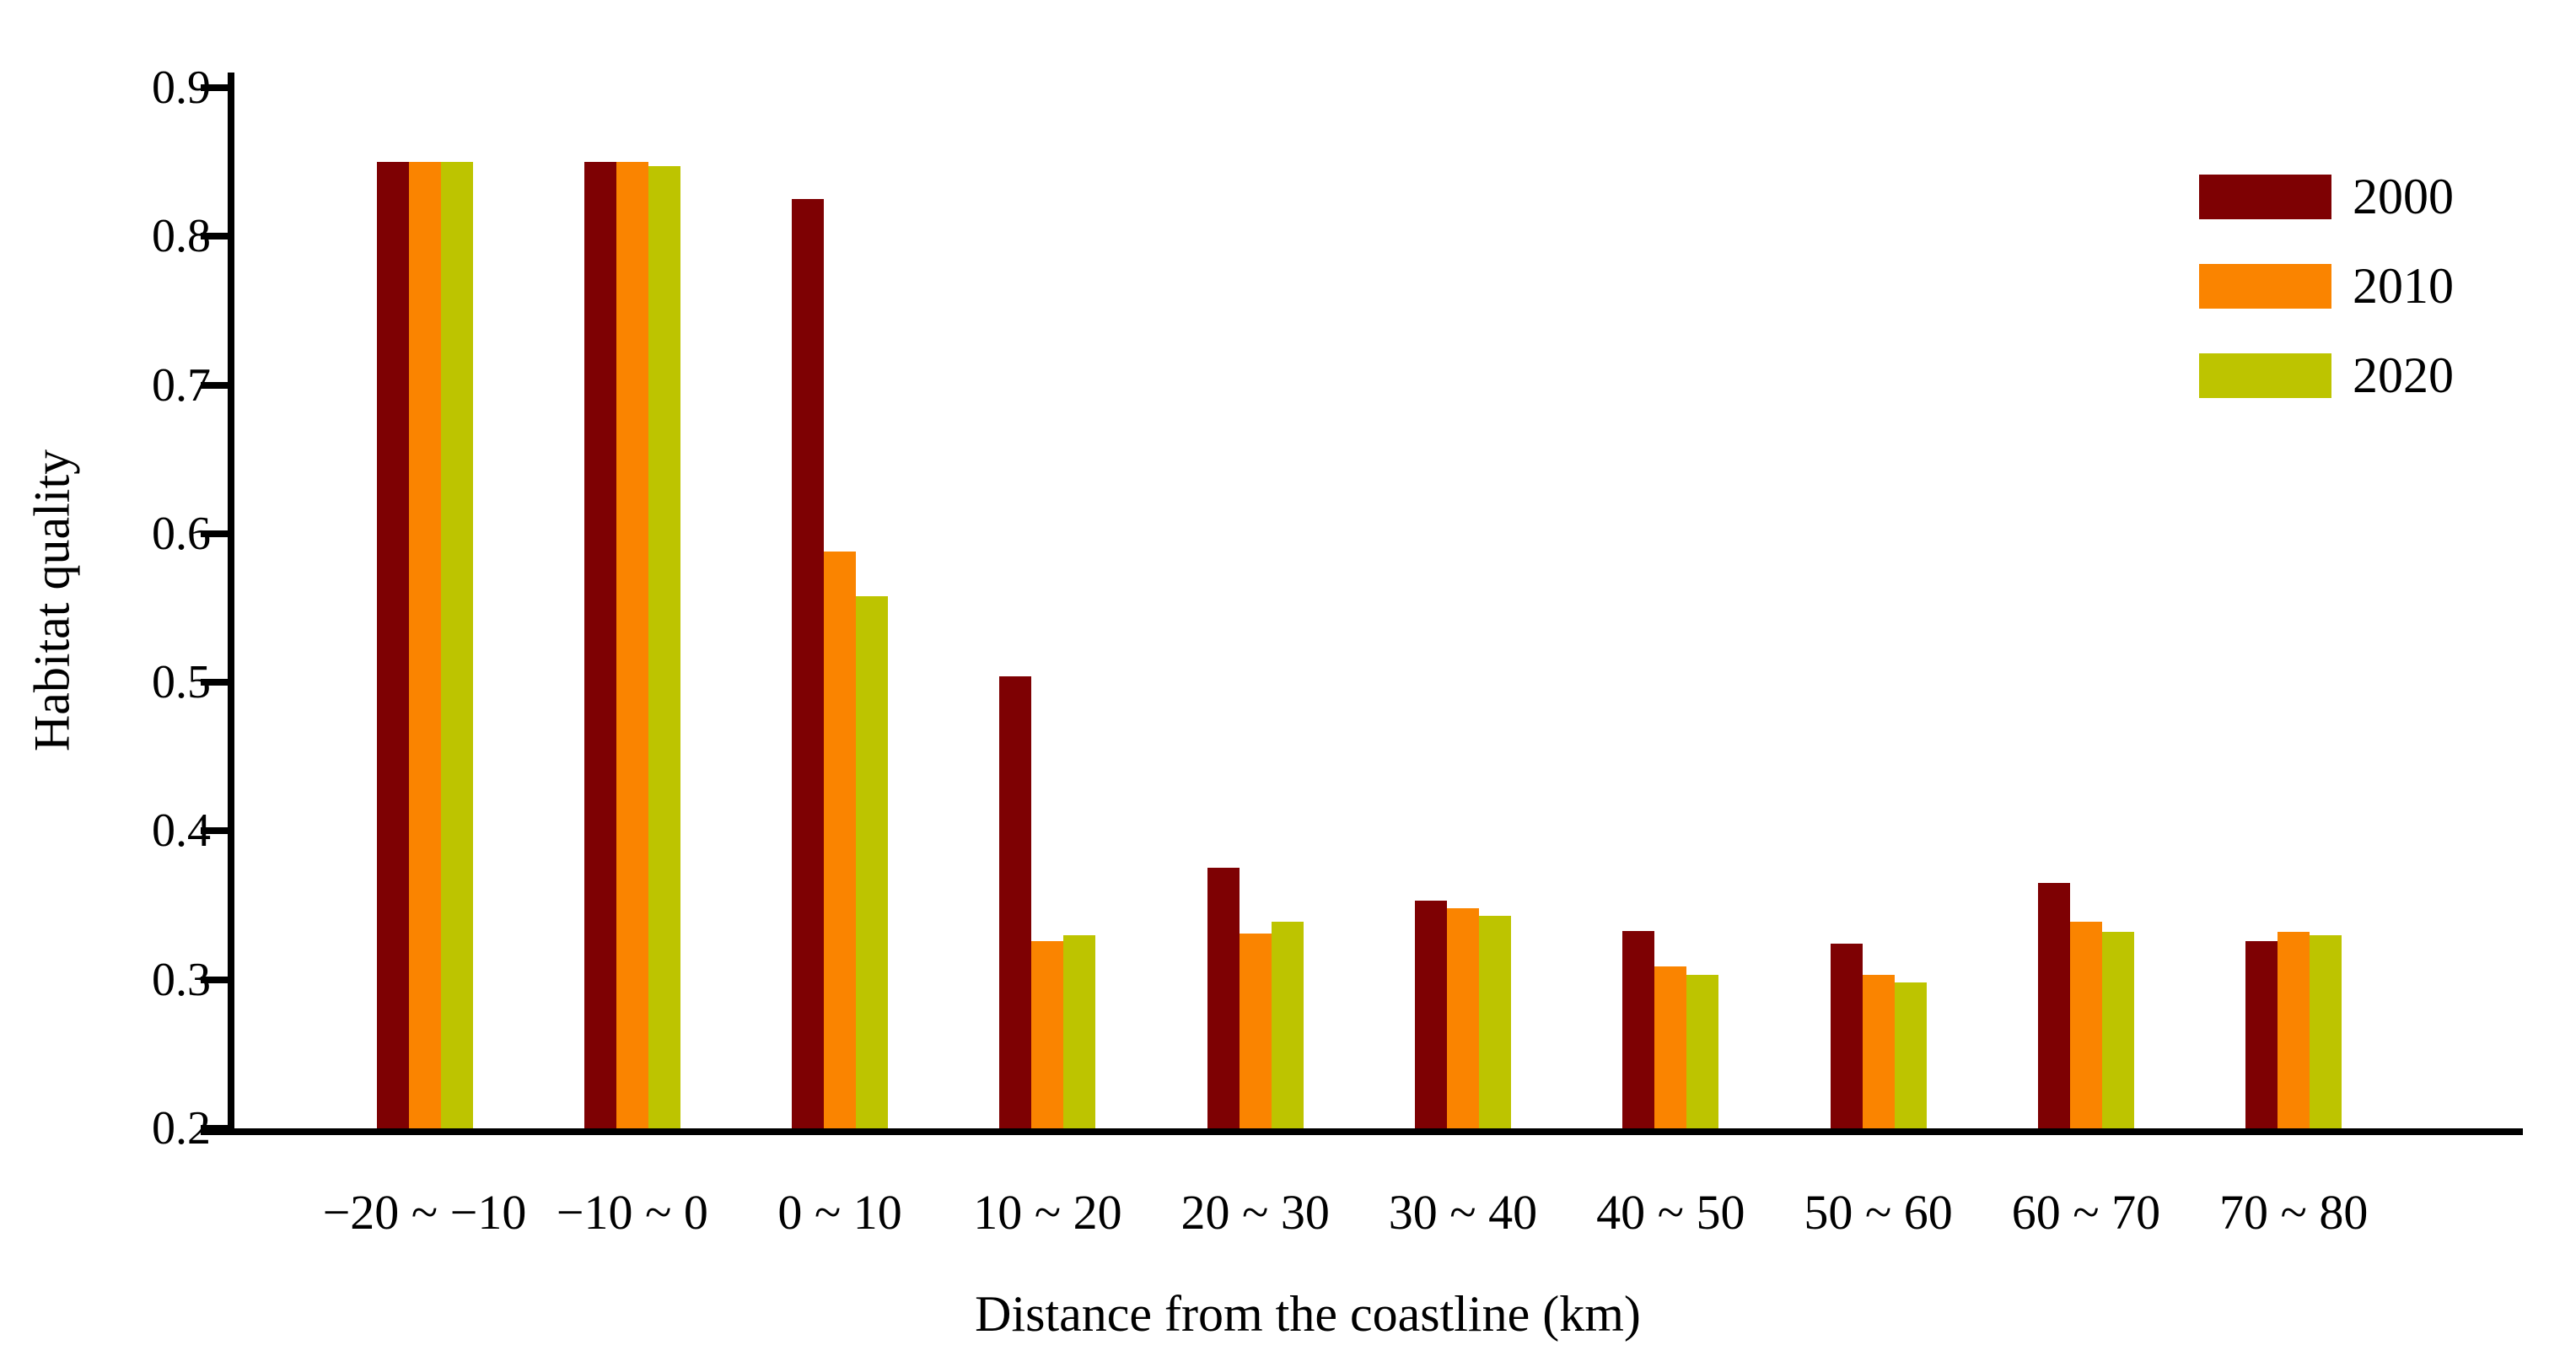 This screenshot has height=1367, width=2576. What do you see at coordinates (181, 979) in the screenshot?
I see `y-tick-label: 0.3` at bounding box center [181, 979].